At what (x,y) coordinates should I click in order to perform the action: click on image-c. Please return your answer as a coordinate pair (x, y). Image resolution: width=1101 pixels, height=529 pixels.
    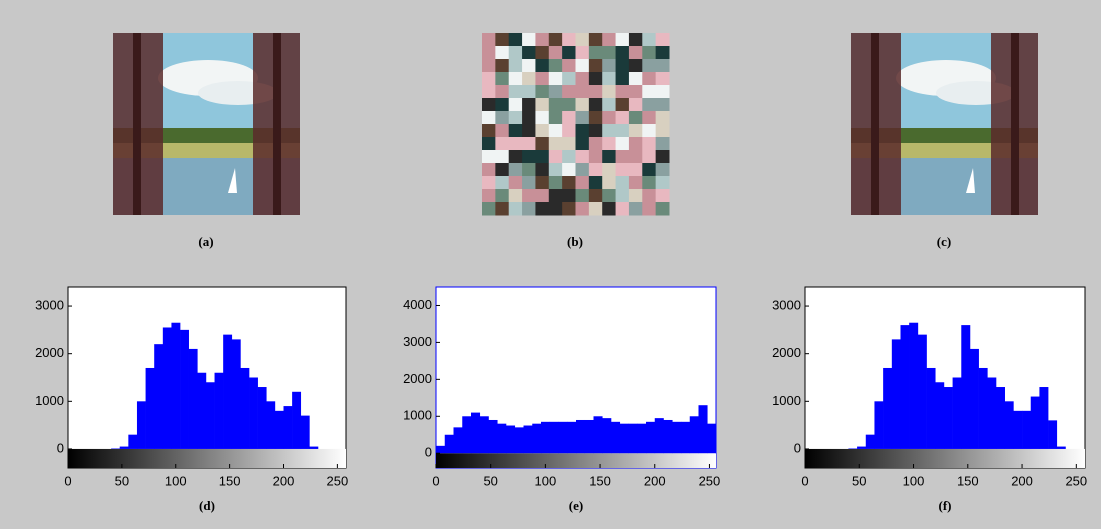
    Looking at the image, I should click on (944, 124).